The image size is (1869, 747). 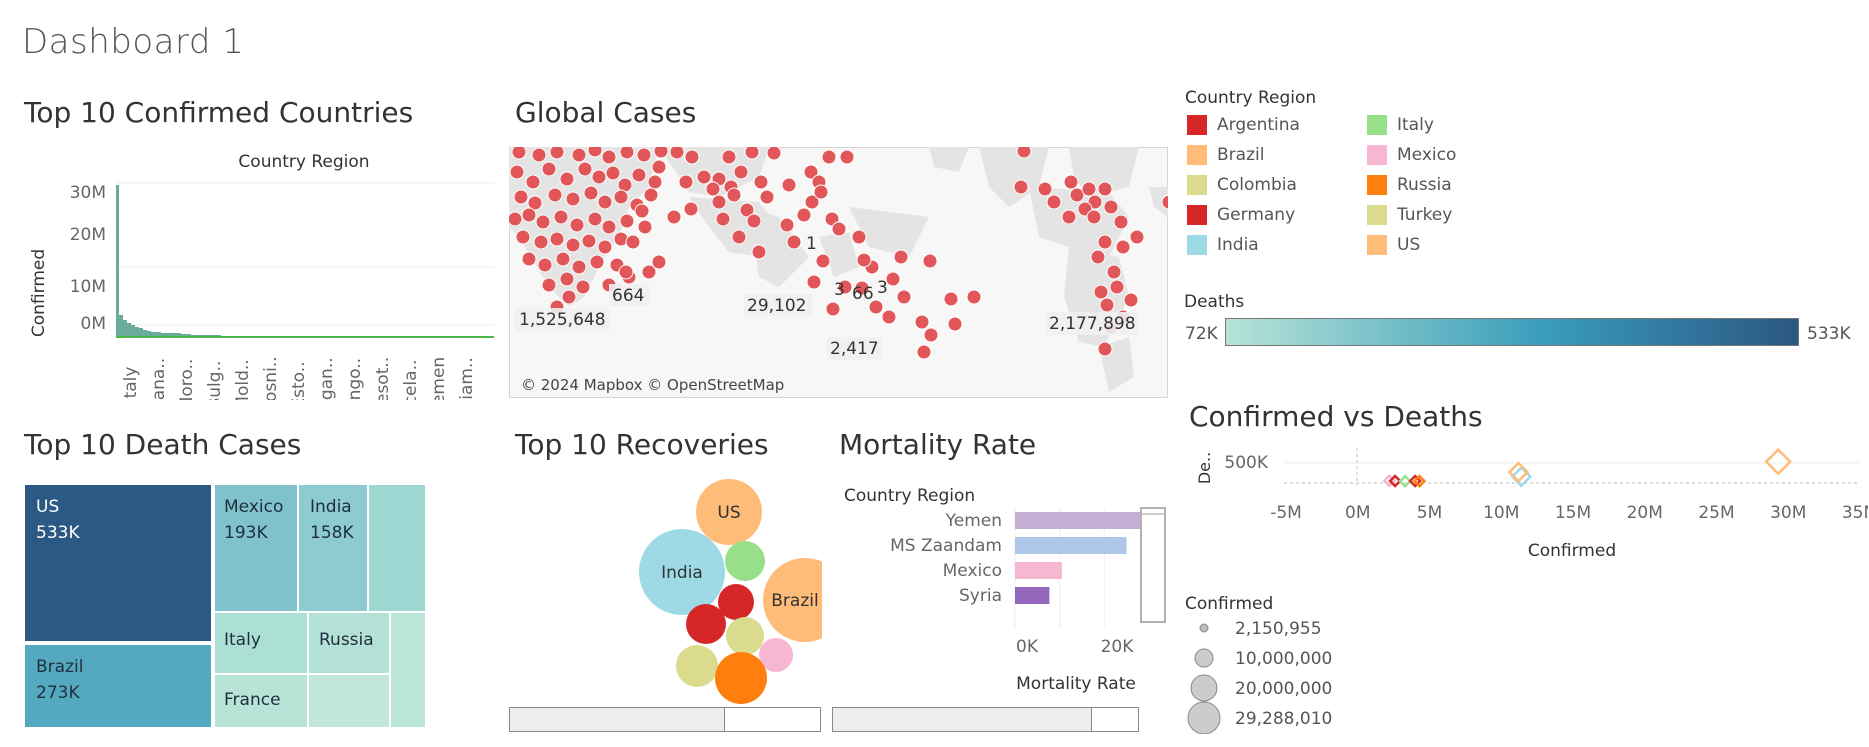 What do you see at coordinates (1377, 125) in the screenshot?
I see `swatch-italy` at bounding box center [1377, 125].